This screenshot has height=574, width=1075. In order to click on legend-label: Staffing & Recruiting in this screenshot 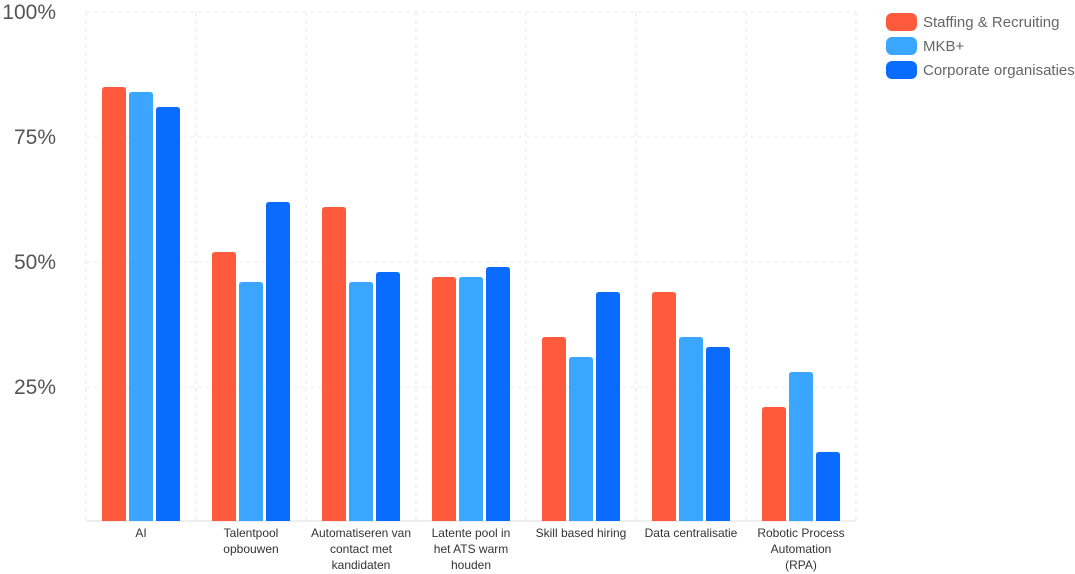, I will do `click(991, 22)`.